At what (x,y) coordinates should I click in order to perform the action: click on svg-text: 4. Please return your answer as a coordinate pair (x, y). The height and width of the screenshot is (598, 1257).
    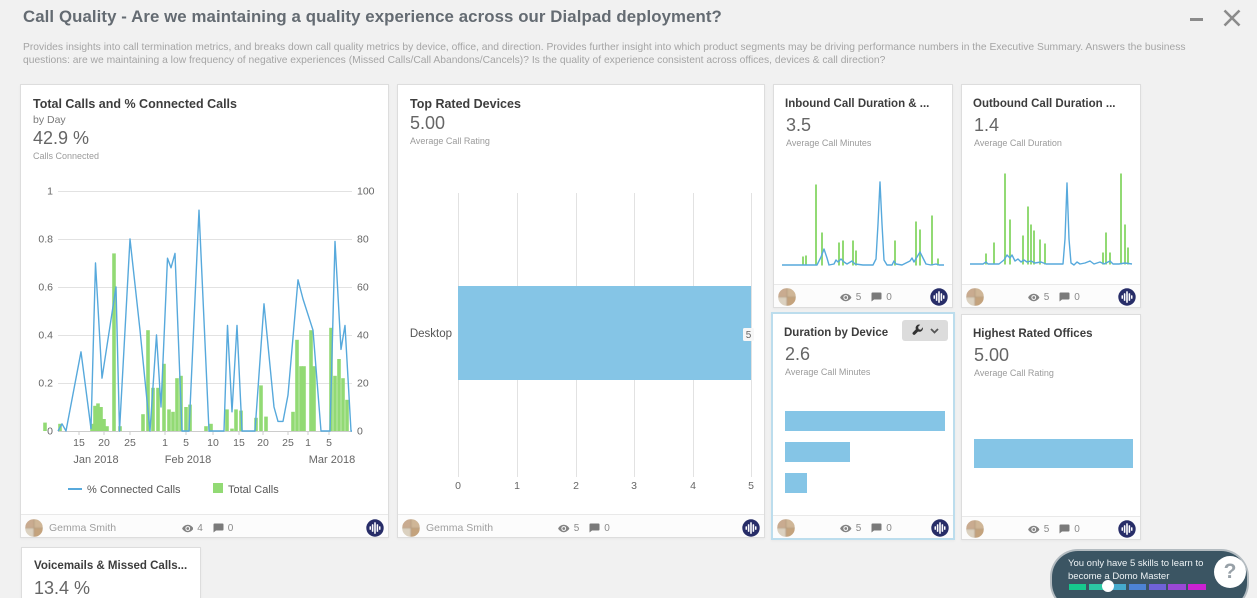
    Looking at the image, I should click on (693, 486).